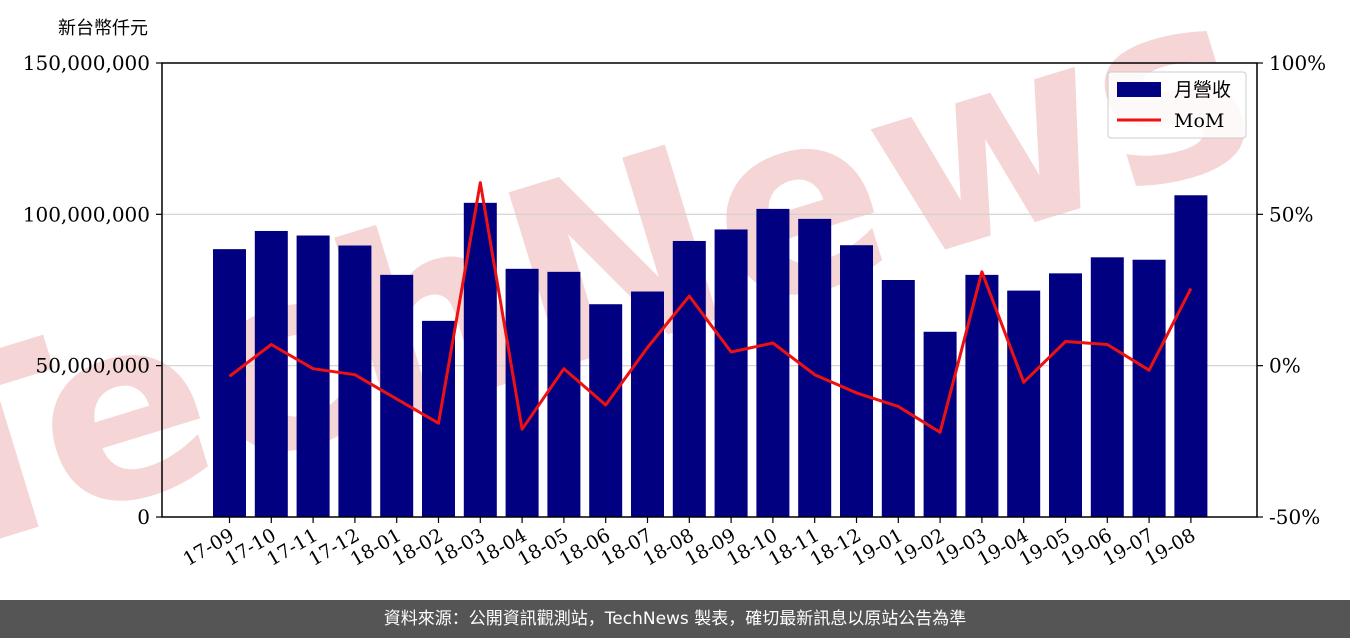 The width and height of the screenshot is (1350, 642). Describe the element at coordinates (1297, 63) in the screenshot. I see `y-right-tick-label: 100%` at that location.